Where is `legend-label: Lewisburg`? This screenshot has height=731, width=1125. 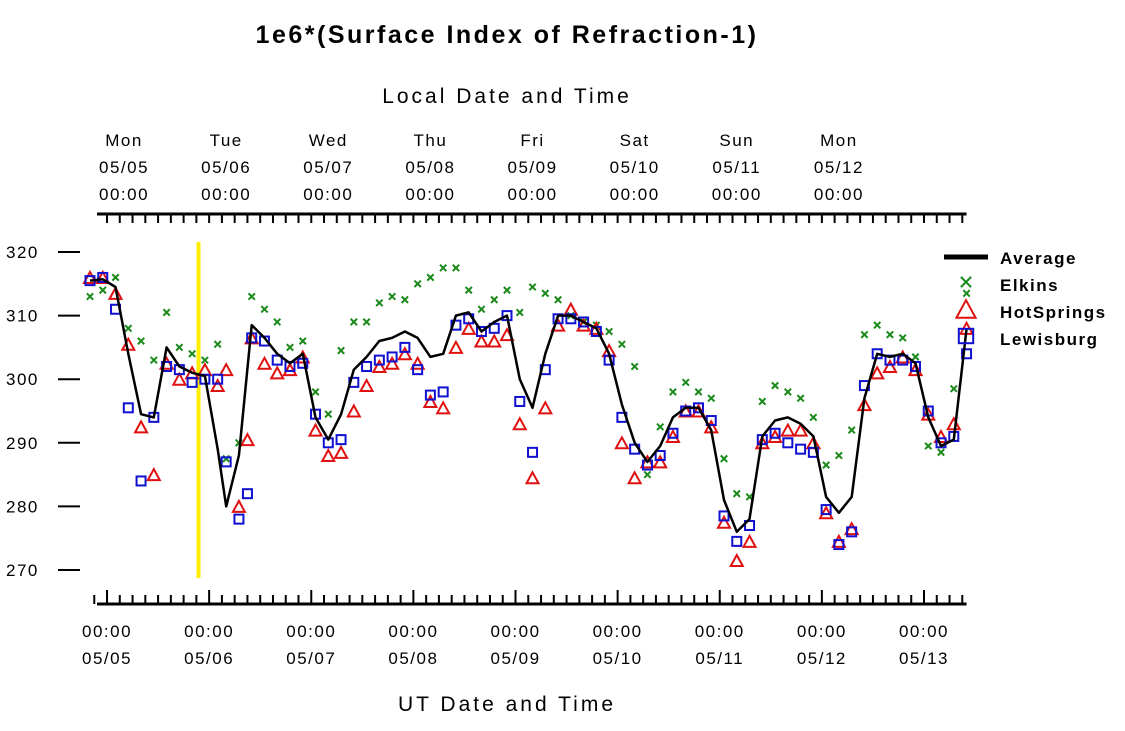
legend-label: Lewisburg is located at coordinates (1049, 339).